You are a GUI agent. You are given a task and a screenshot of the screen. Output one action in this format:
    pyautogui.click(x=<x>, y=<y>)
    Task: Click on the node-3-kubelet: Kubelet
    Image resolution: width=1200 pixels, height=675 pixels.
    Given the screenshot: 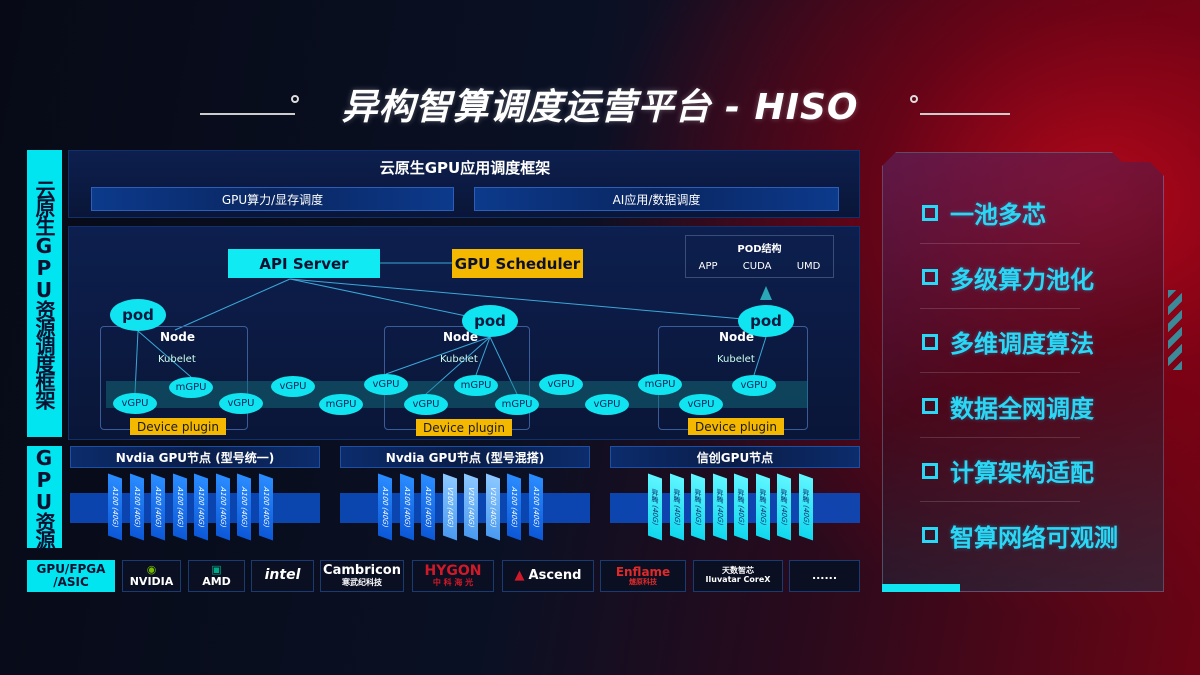 What is the action you would take?
    pyautogui.click(x=736, y=359)
    